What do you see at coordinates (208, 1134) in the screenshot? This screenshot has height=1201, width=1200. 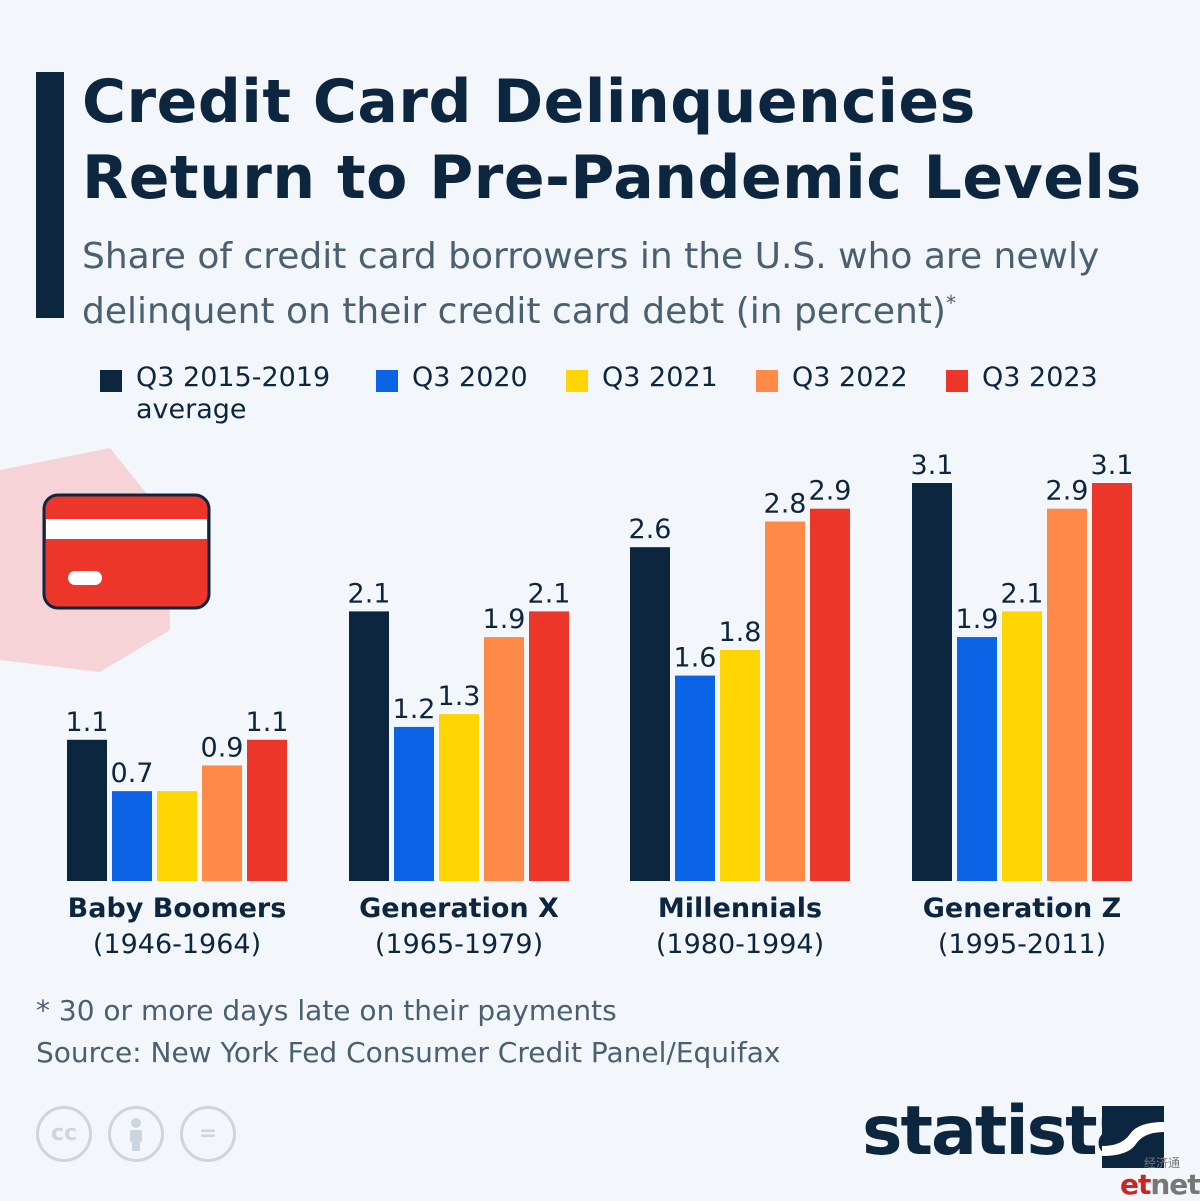 I see `no-derivatives-icon: =` at bounding box center [208, 1134].